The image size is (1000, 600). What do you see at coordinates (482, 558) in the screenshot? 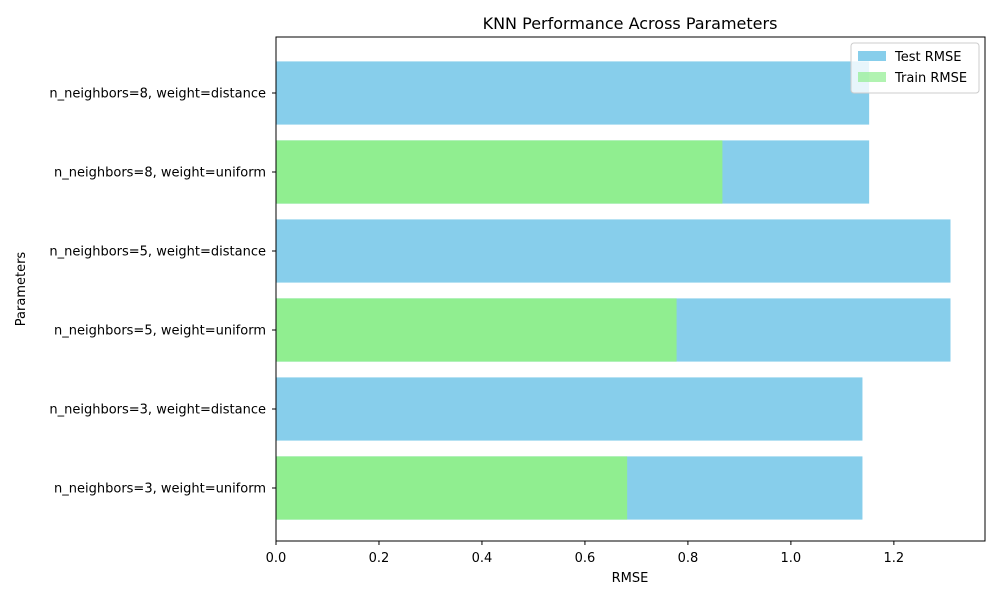
I see `x-tick-label: 0.4` at bounding box center [482, 558].